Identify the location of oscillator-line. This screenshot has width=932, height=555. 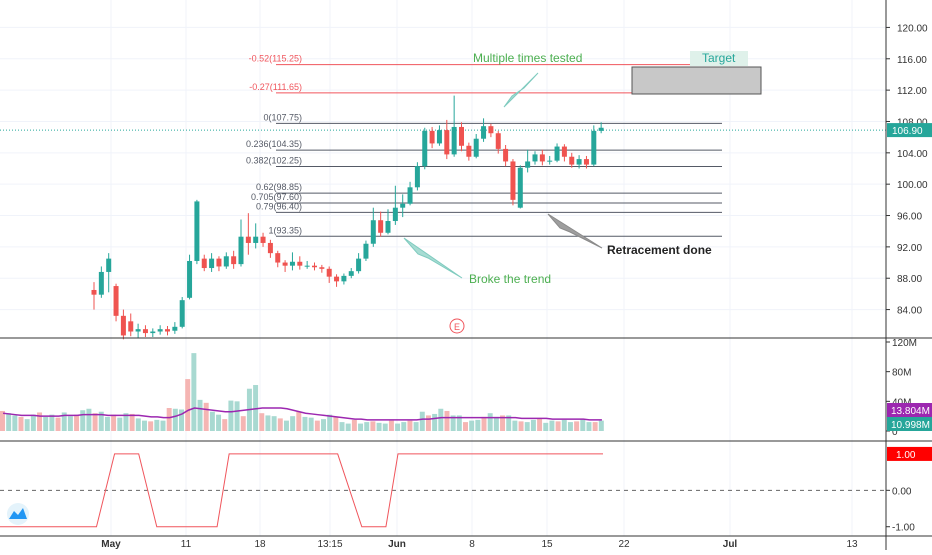
(301, 490).